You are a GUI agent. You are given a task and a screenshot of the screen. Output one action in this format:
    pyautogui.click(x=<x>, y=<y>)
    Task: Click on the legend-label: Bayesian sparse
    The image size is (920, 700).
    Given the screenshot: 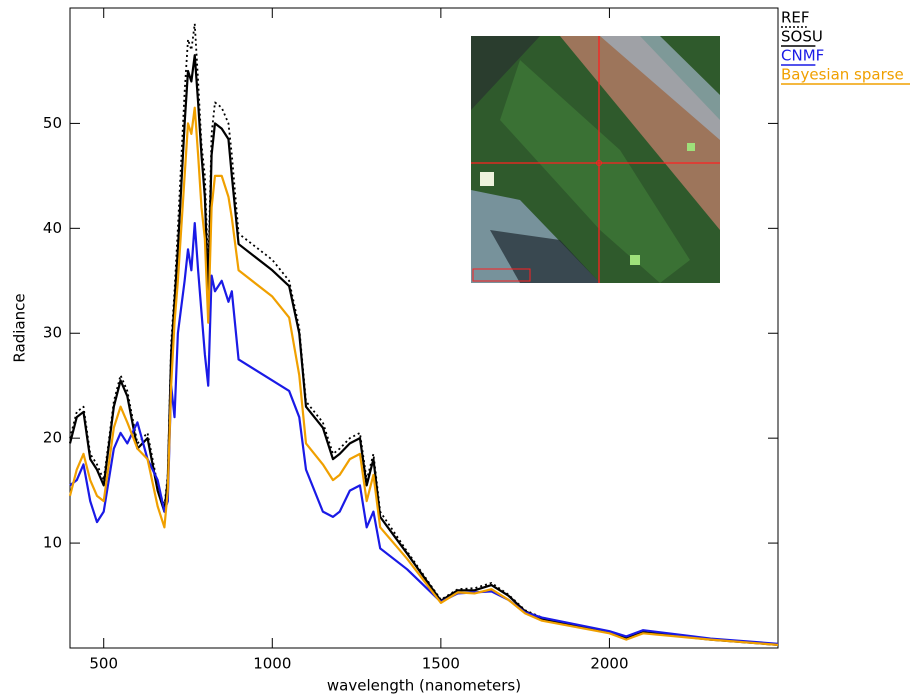 What is the action you would take?
    pyautogui.click(x=842, y=75)
    